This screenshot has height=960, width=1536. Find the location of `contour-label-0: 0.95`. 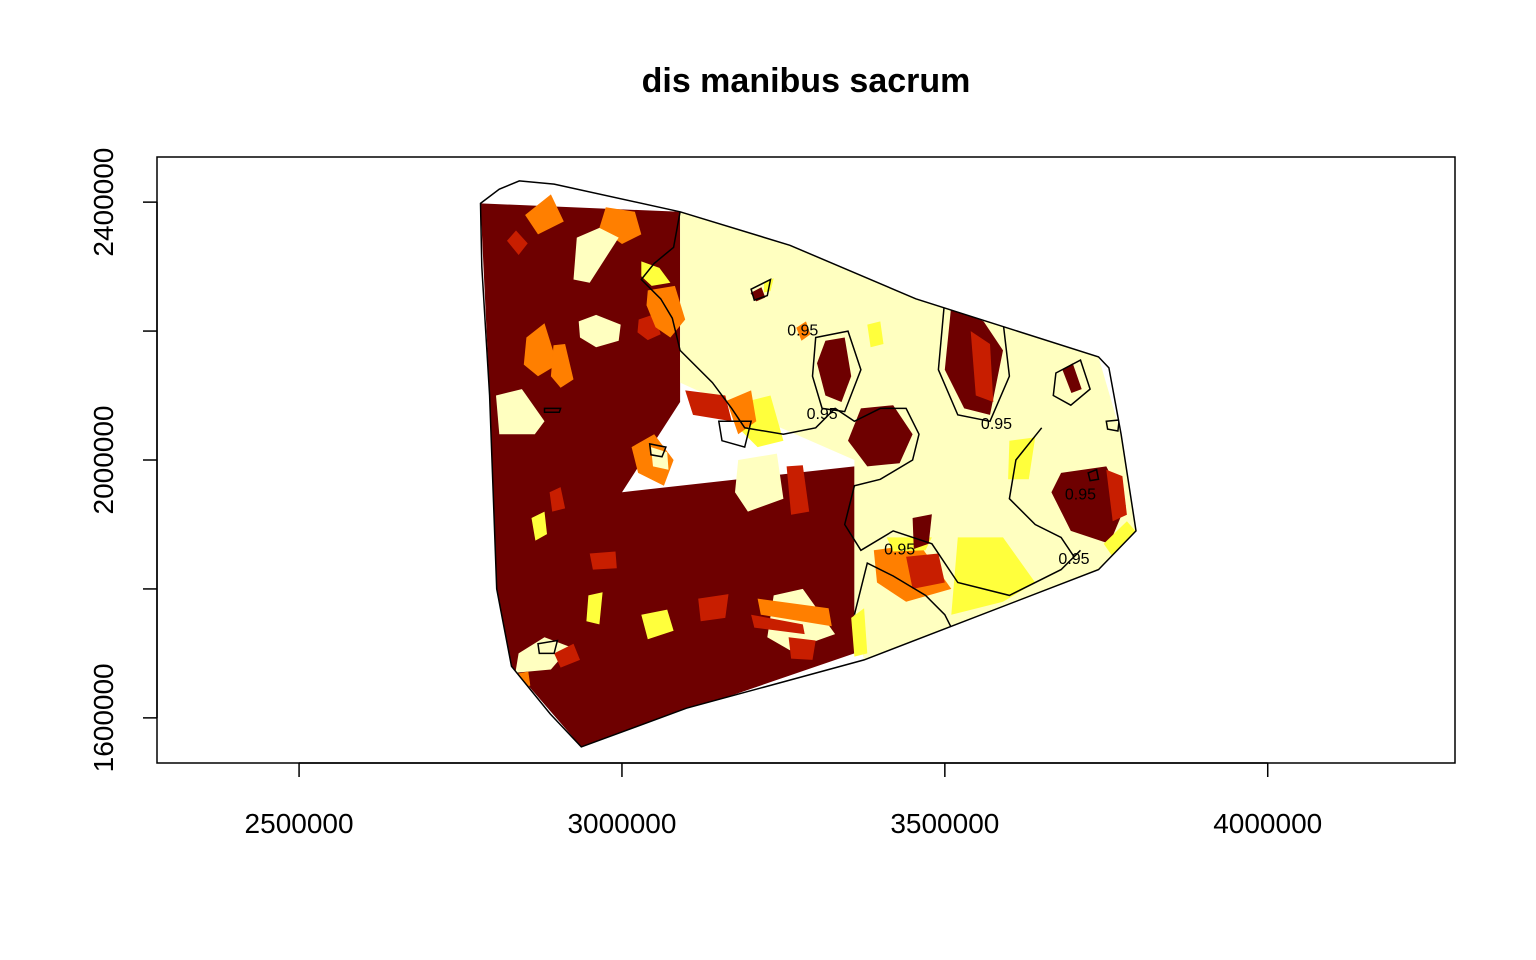

contour-label-0: 0.95 is located at coordinates (802, 330).